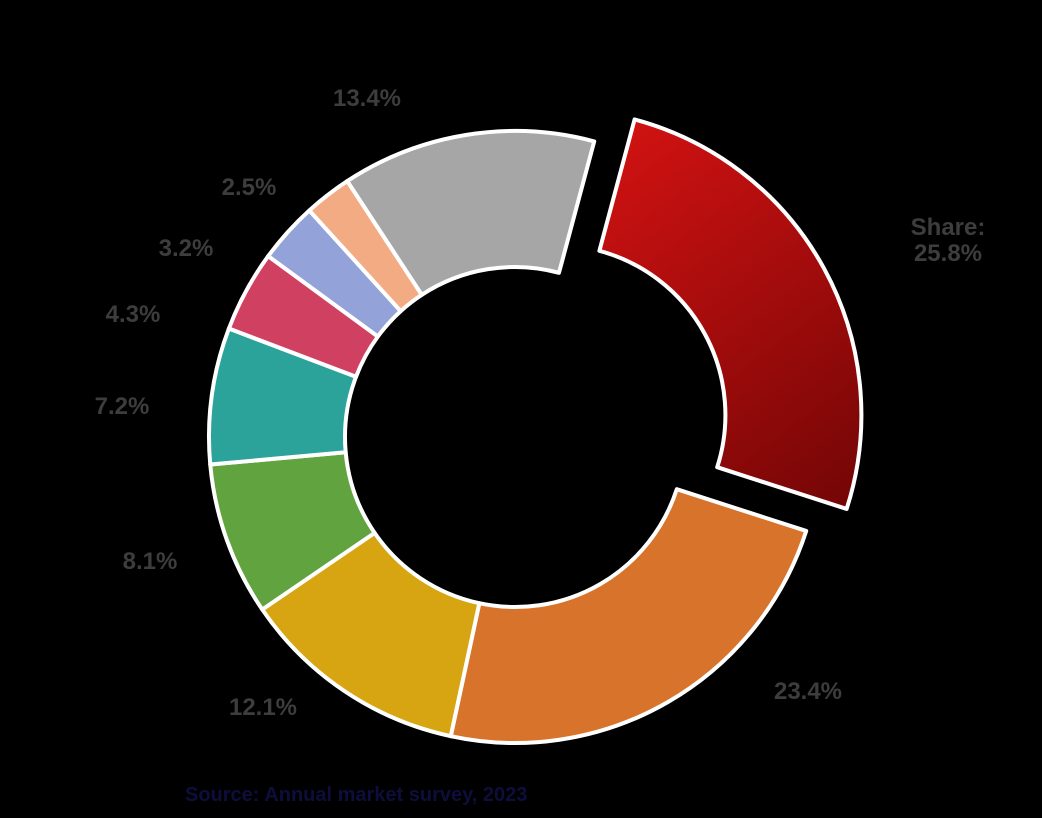  Describe the element at coordinates (808, 692) in the screenshot. I see `slice-label-orange: 23.4%` at that location.